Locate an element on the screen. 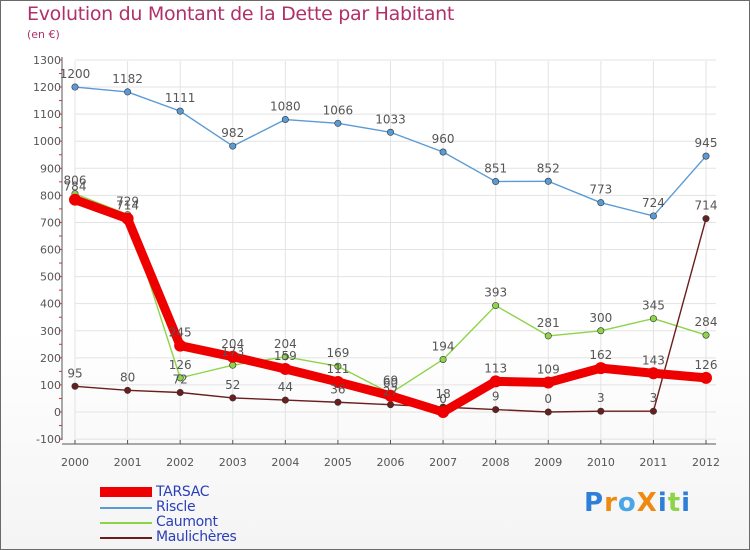 This screenshot has width=750, height=550. x-tick-label: 2011 is located at coordinates (653, 462).